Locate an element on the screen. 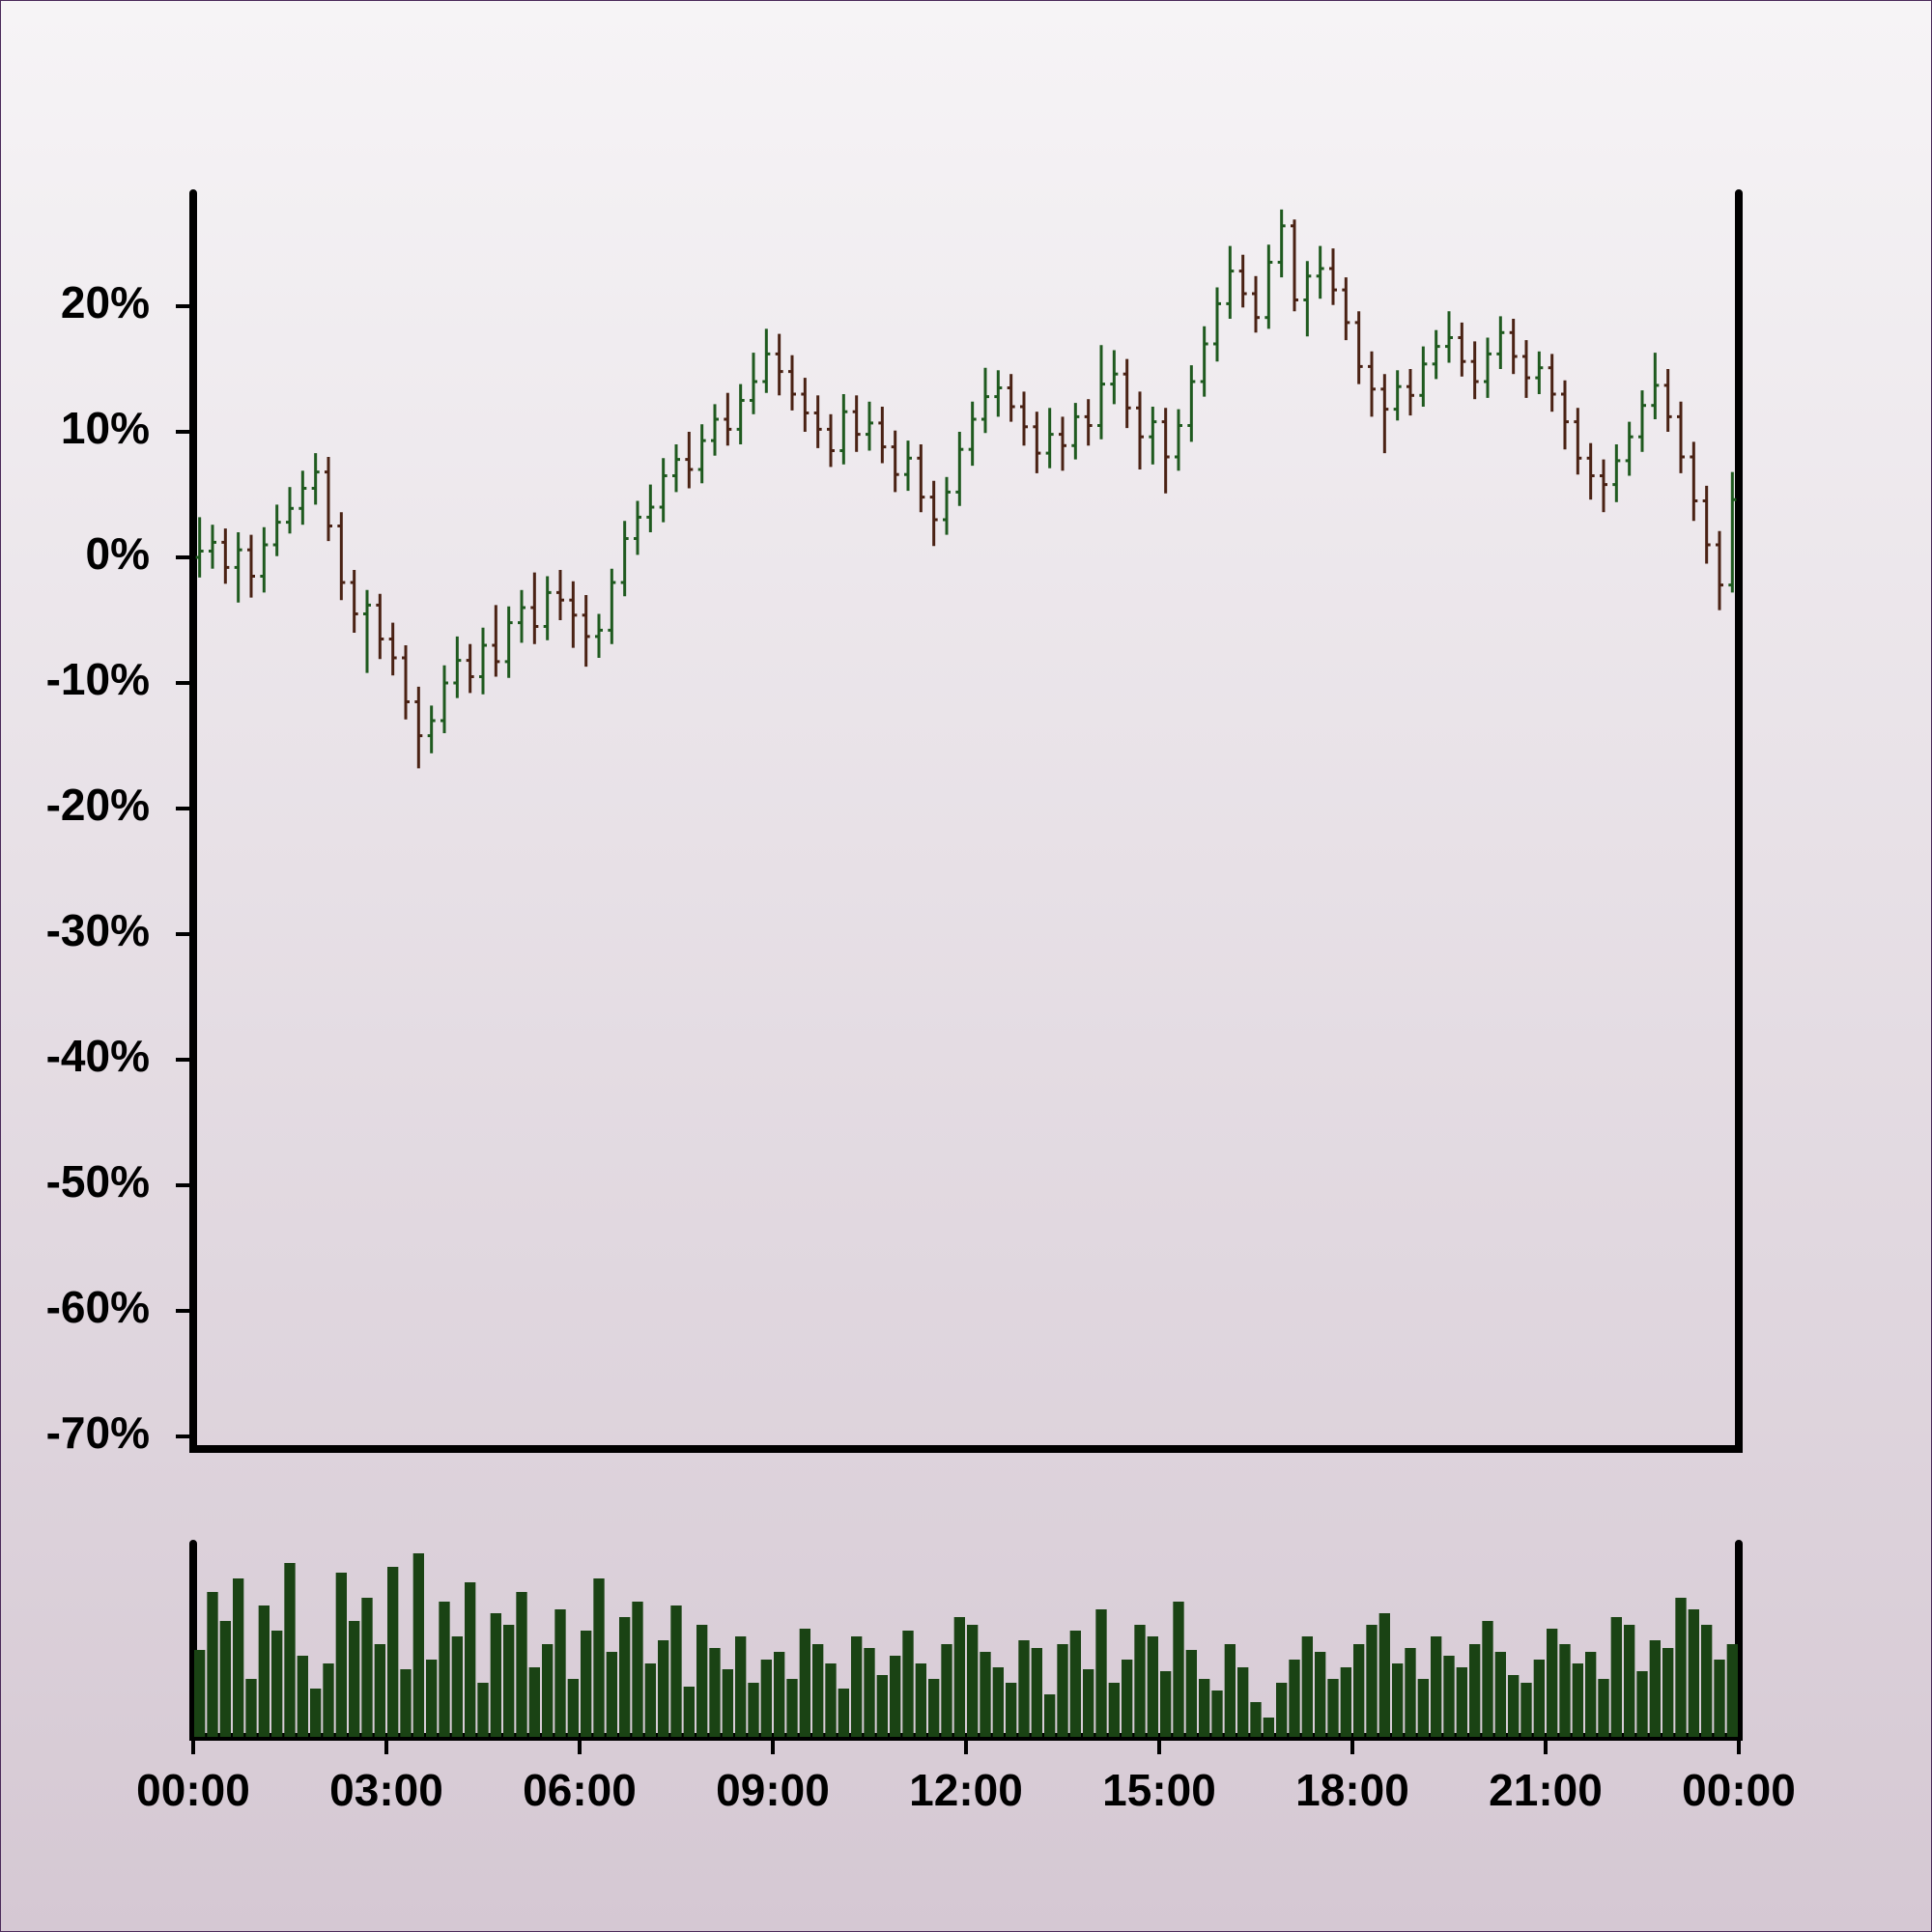 The image size is (1932, 1932). y-tick-label: -20% is located at coordinates (98, 805).